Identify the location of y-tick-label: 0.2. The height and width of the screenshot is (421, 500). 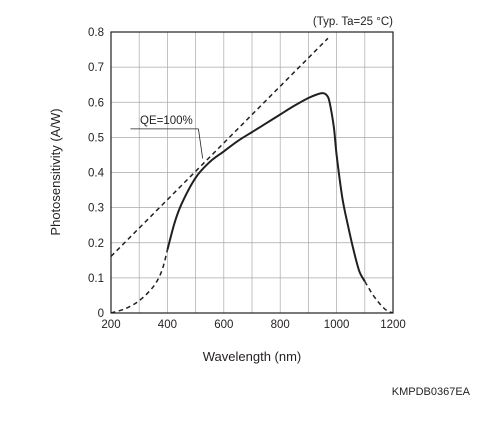
(96, 244).